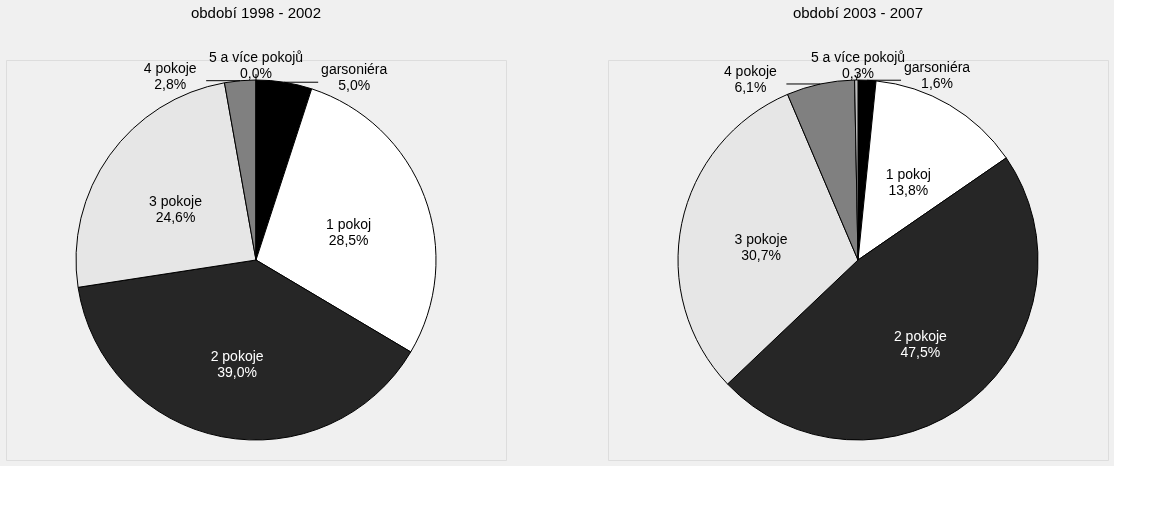 Image resolution: width=1166 pixels, height=521 pixels. I want to click on data-label: 13,8%, so click(908, 189).